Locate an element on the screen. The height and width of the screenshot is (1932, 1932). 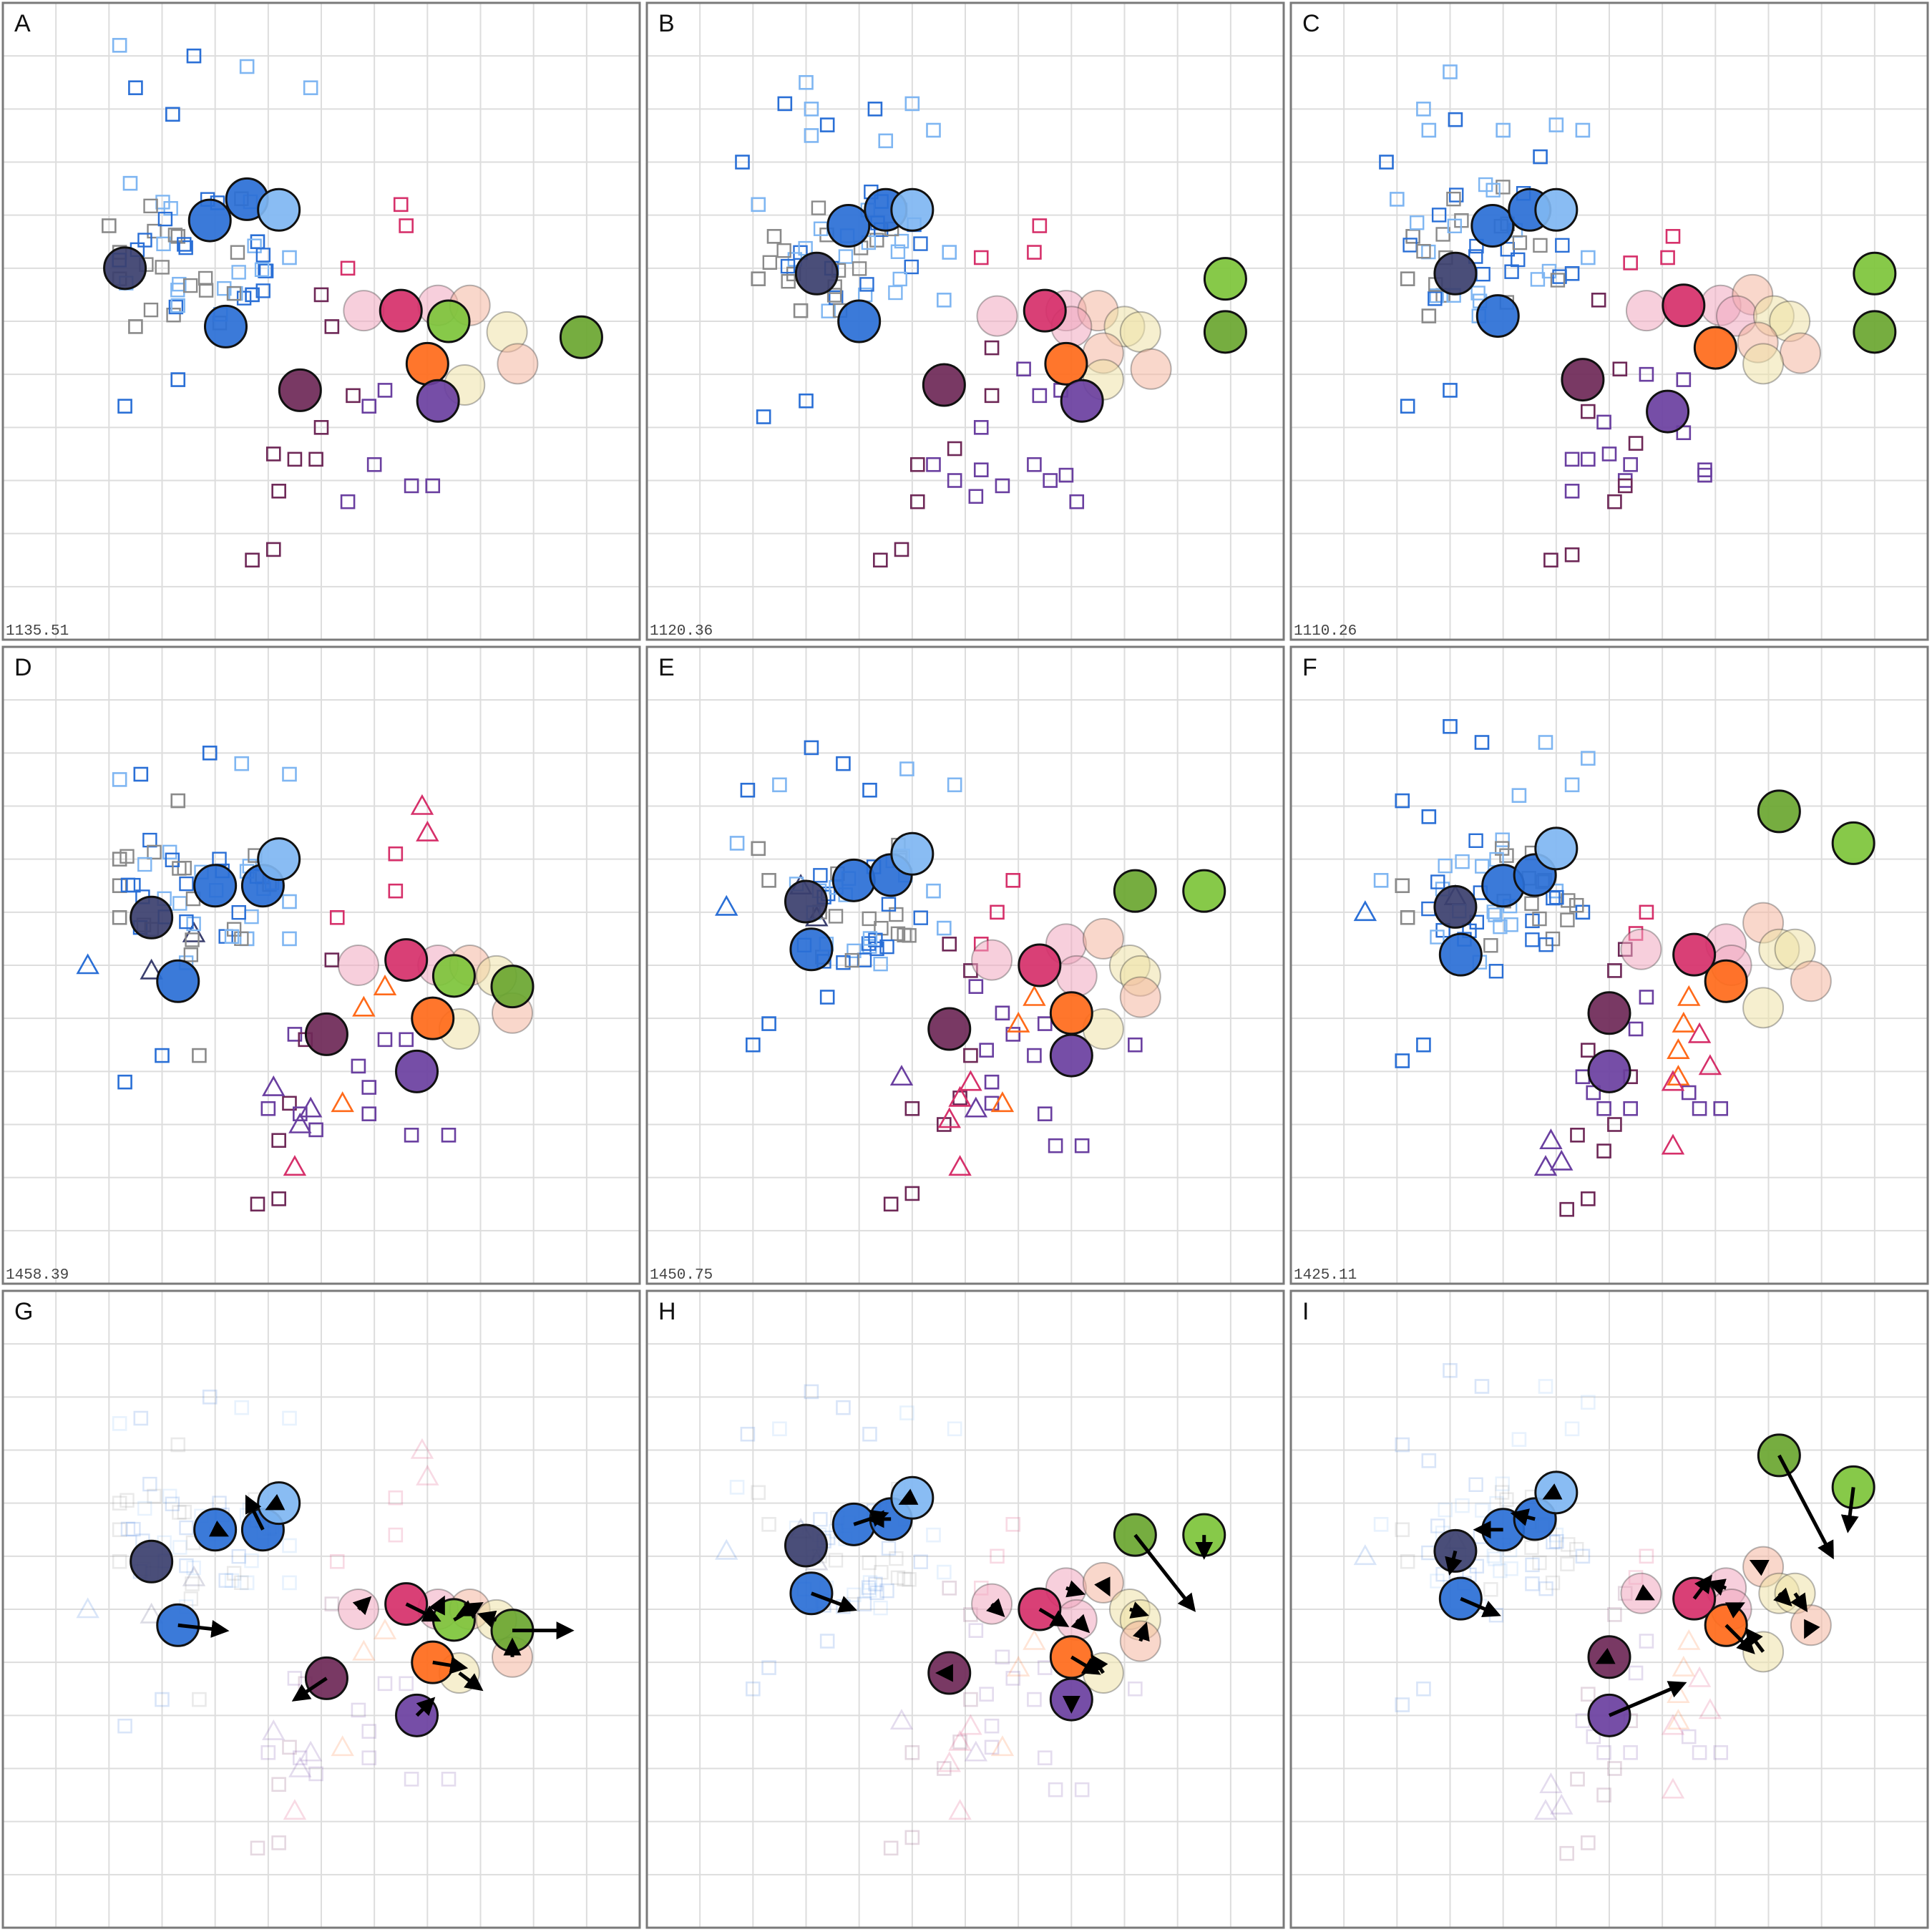
panel-h: H is located at coordinates (965, 1609).